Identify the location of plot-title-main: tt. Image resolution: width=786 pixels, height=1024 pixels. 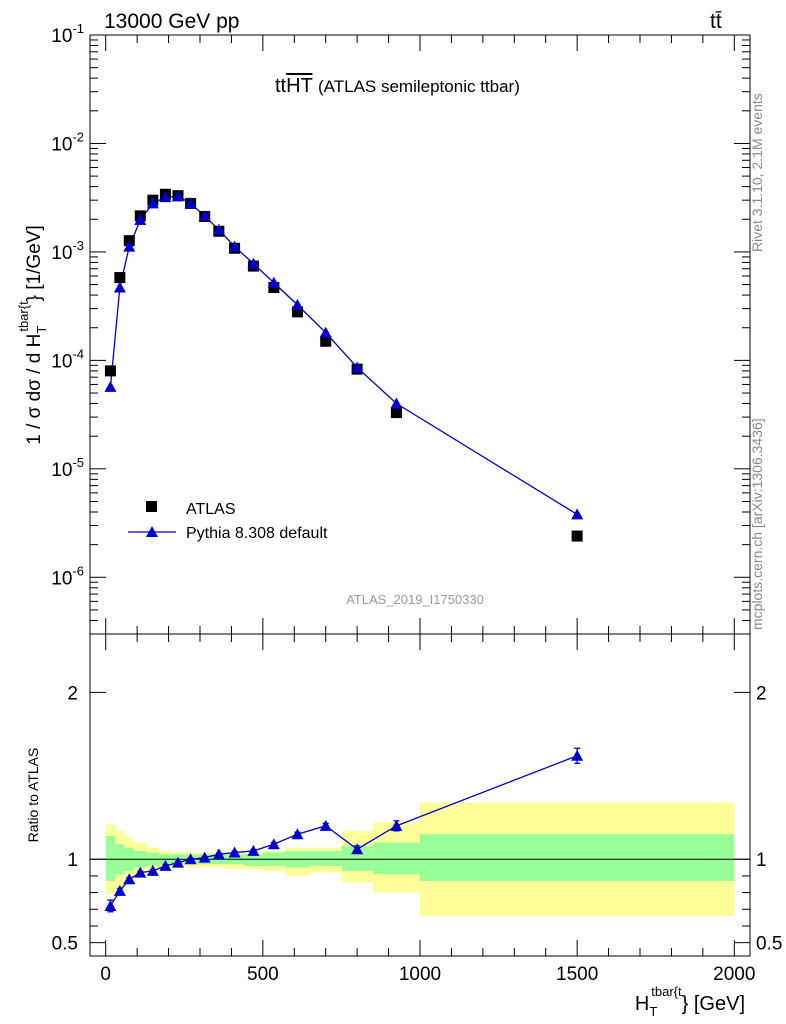
(281, 86).